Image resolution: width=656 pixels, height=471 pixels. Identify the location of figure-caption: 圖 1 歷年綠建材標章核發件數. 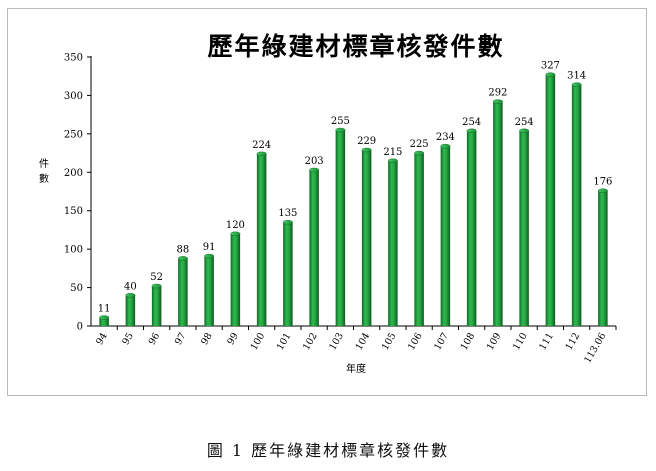
(328, 450).